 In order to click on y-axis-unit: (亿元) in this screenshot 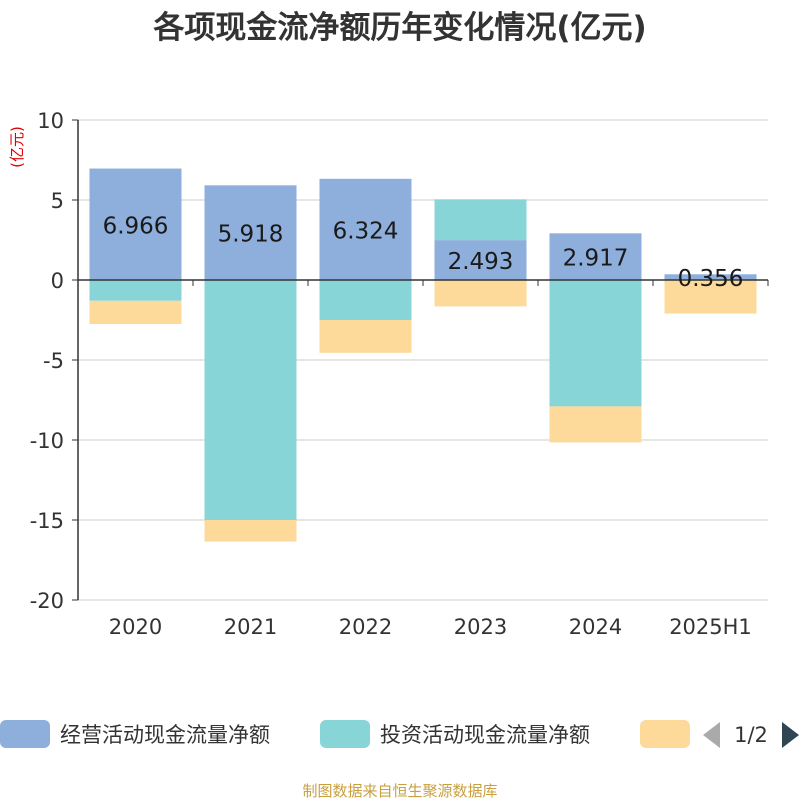, I will do `click(17, 147)`.